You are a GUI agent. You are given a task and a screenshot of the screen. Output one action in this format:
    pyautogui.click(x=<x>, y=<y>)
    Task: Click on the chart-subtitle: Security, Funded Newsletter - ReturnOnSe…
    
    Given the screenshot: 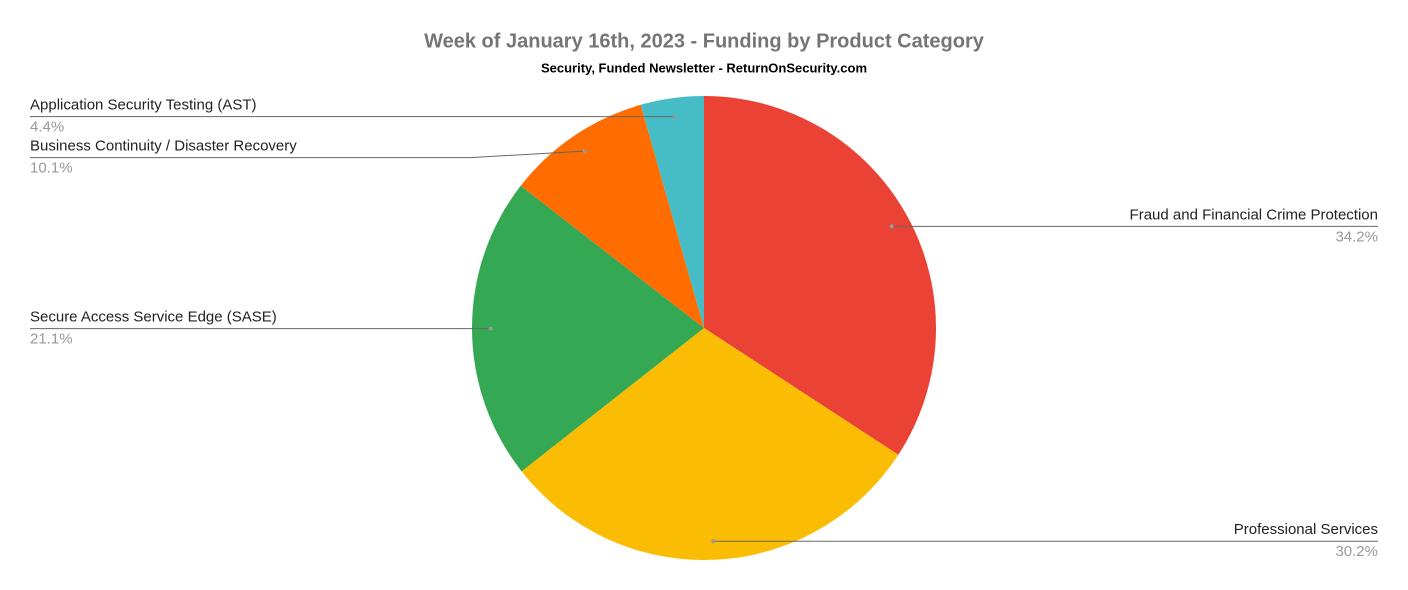 What is the action you would take?
    pyautogui.click(x=704, y=67)
    